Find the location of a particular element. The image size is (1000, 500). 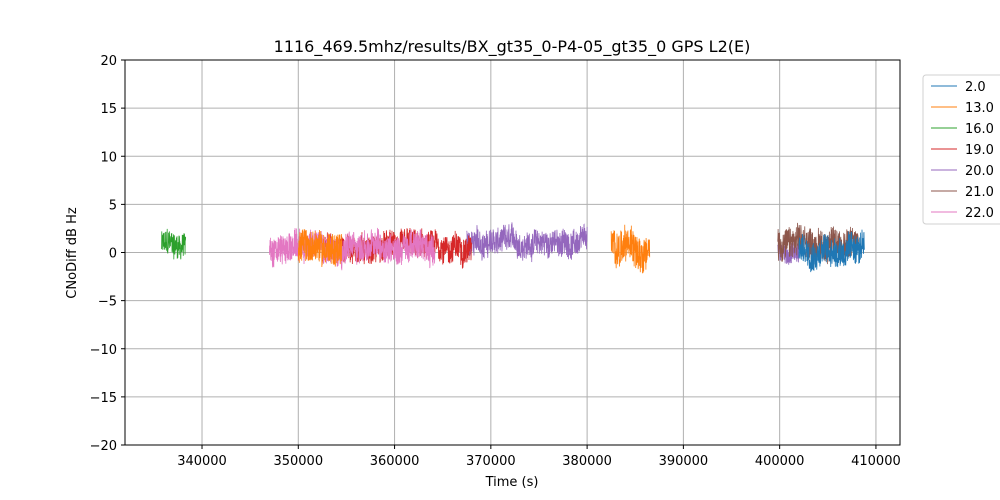

y-tick-label: −5 is located at coordinates (107, 302).